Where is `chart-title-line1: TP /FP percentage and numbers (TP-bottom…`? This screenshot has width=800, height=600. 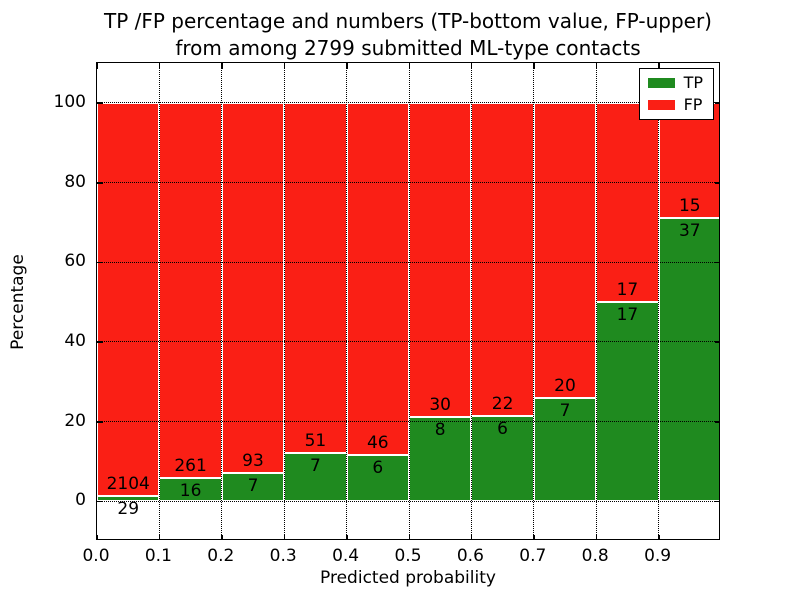
chart-title-line1: TP /FP percentage and numbers (TP-bottom… is located at coordinates (408, 21).